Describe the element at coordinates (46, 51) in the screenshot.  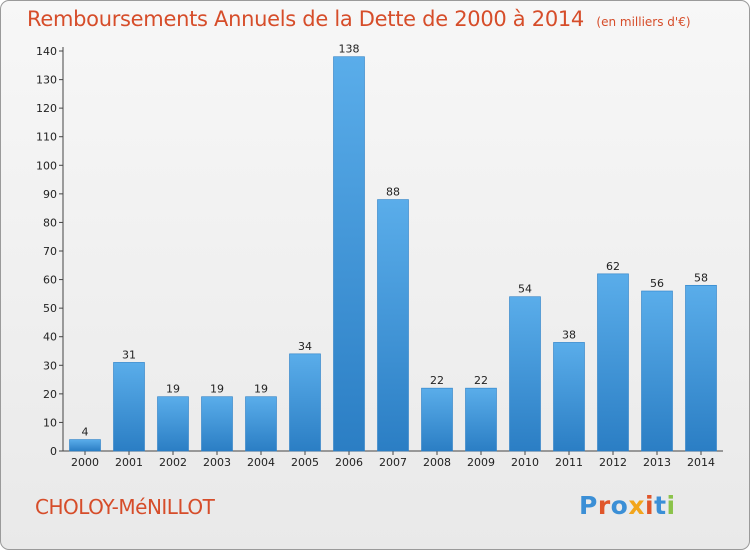
I see `y-tick-label: 140` at that location.